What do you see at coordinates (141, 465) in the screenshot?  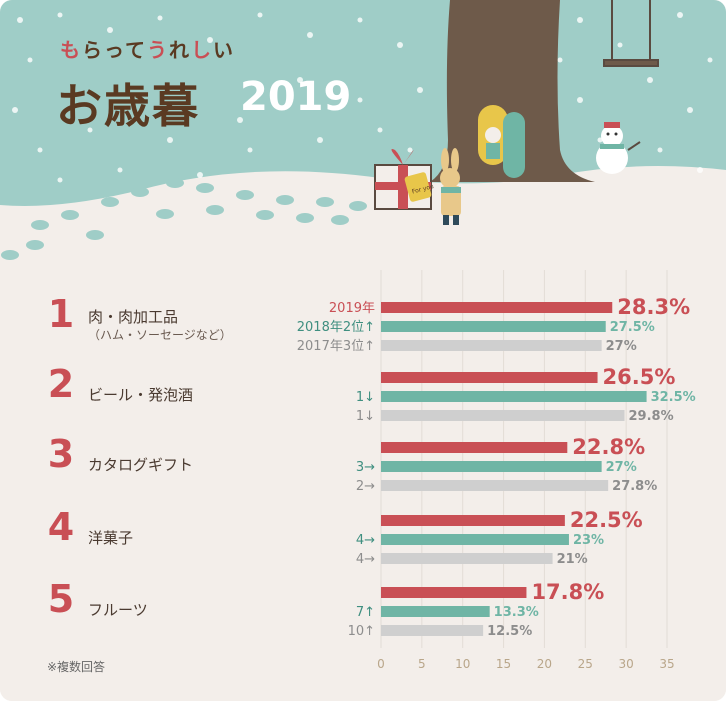 I see `category-name: カタログギフト` at bounding box center [141, 465].